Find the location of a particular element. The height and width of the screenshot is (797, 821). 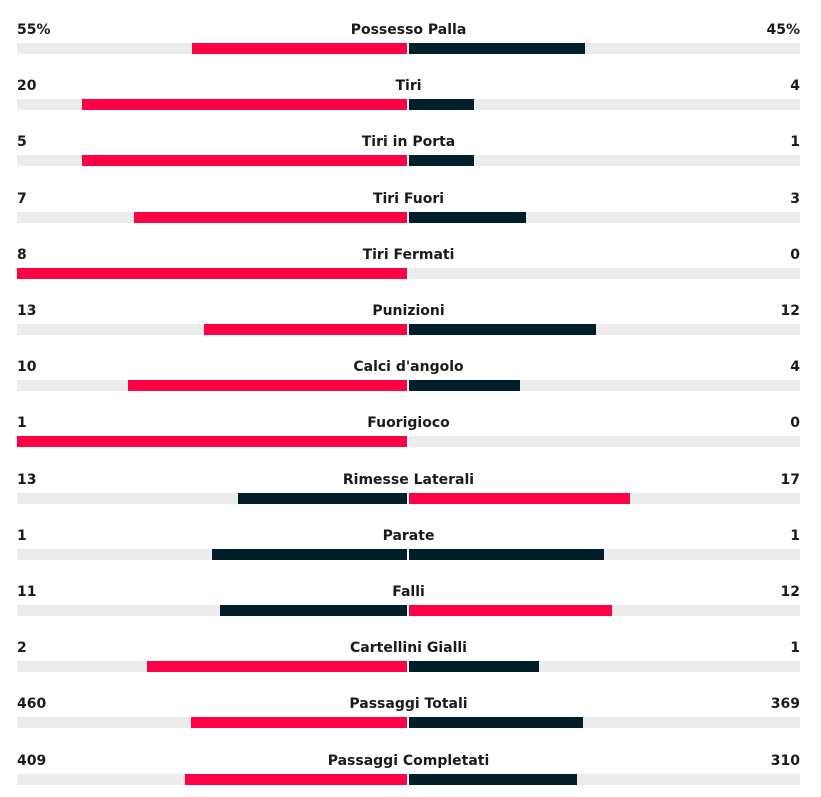

stat-label-line: 13 Punizioni 12 is located at coordinates (408, 311).